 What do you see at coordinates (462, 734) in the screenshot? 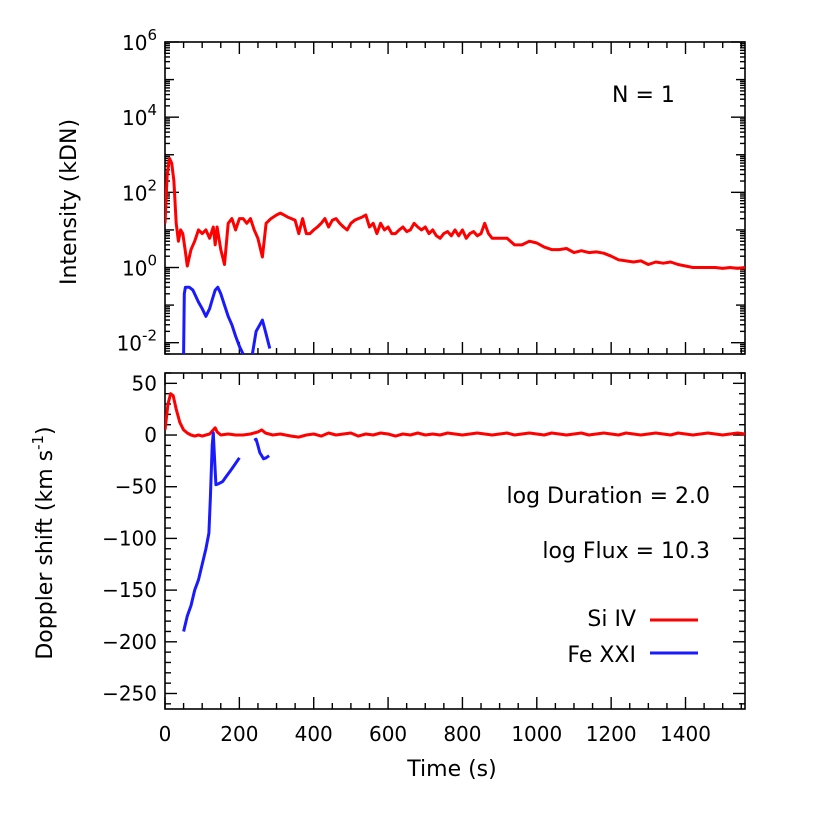
I see `time-x-tick-label: 800` at bounding box center [462, 734].